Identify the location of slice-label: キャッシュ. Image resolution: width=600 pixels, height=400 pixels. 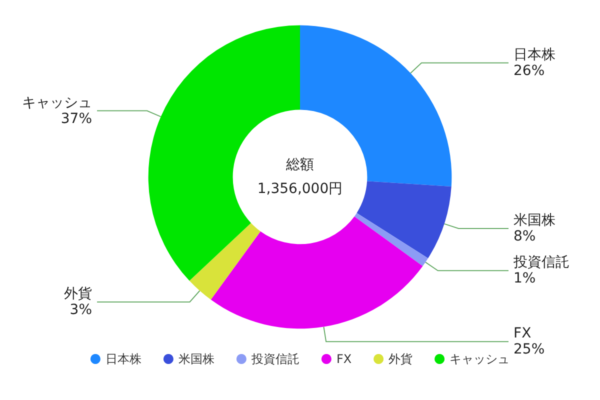
(57, 102).